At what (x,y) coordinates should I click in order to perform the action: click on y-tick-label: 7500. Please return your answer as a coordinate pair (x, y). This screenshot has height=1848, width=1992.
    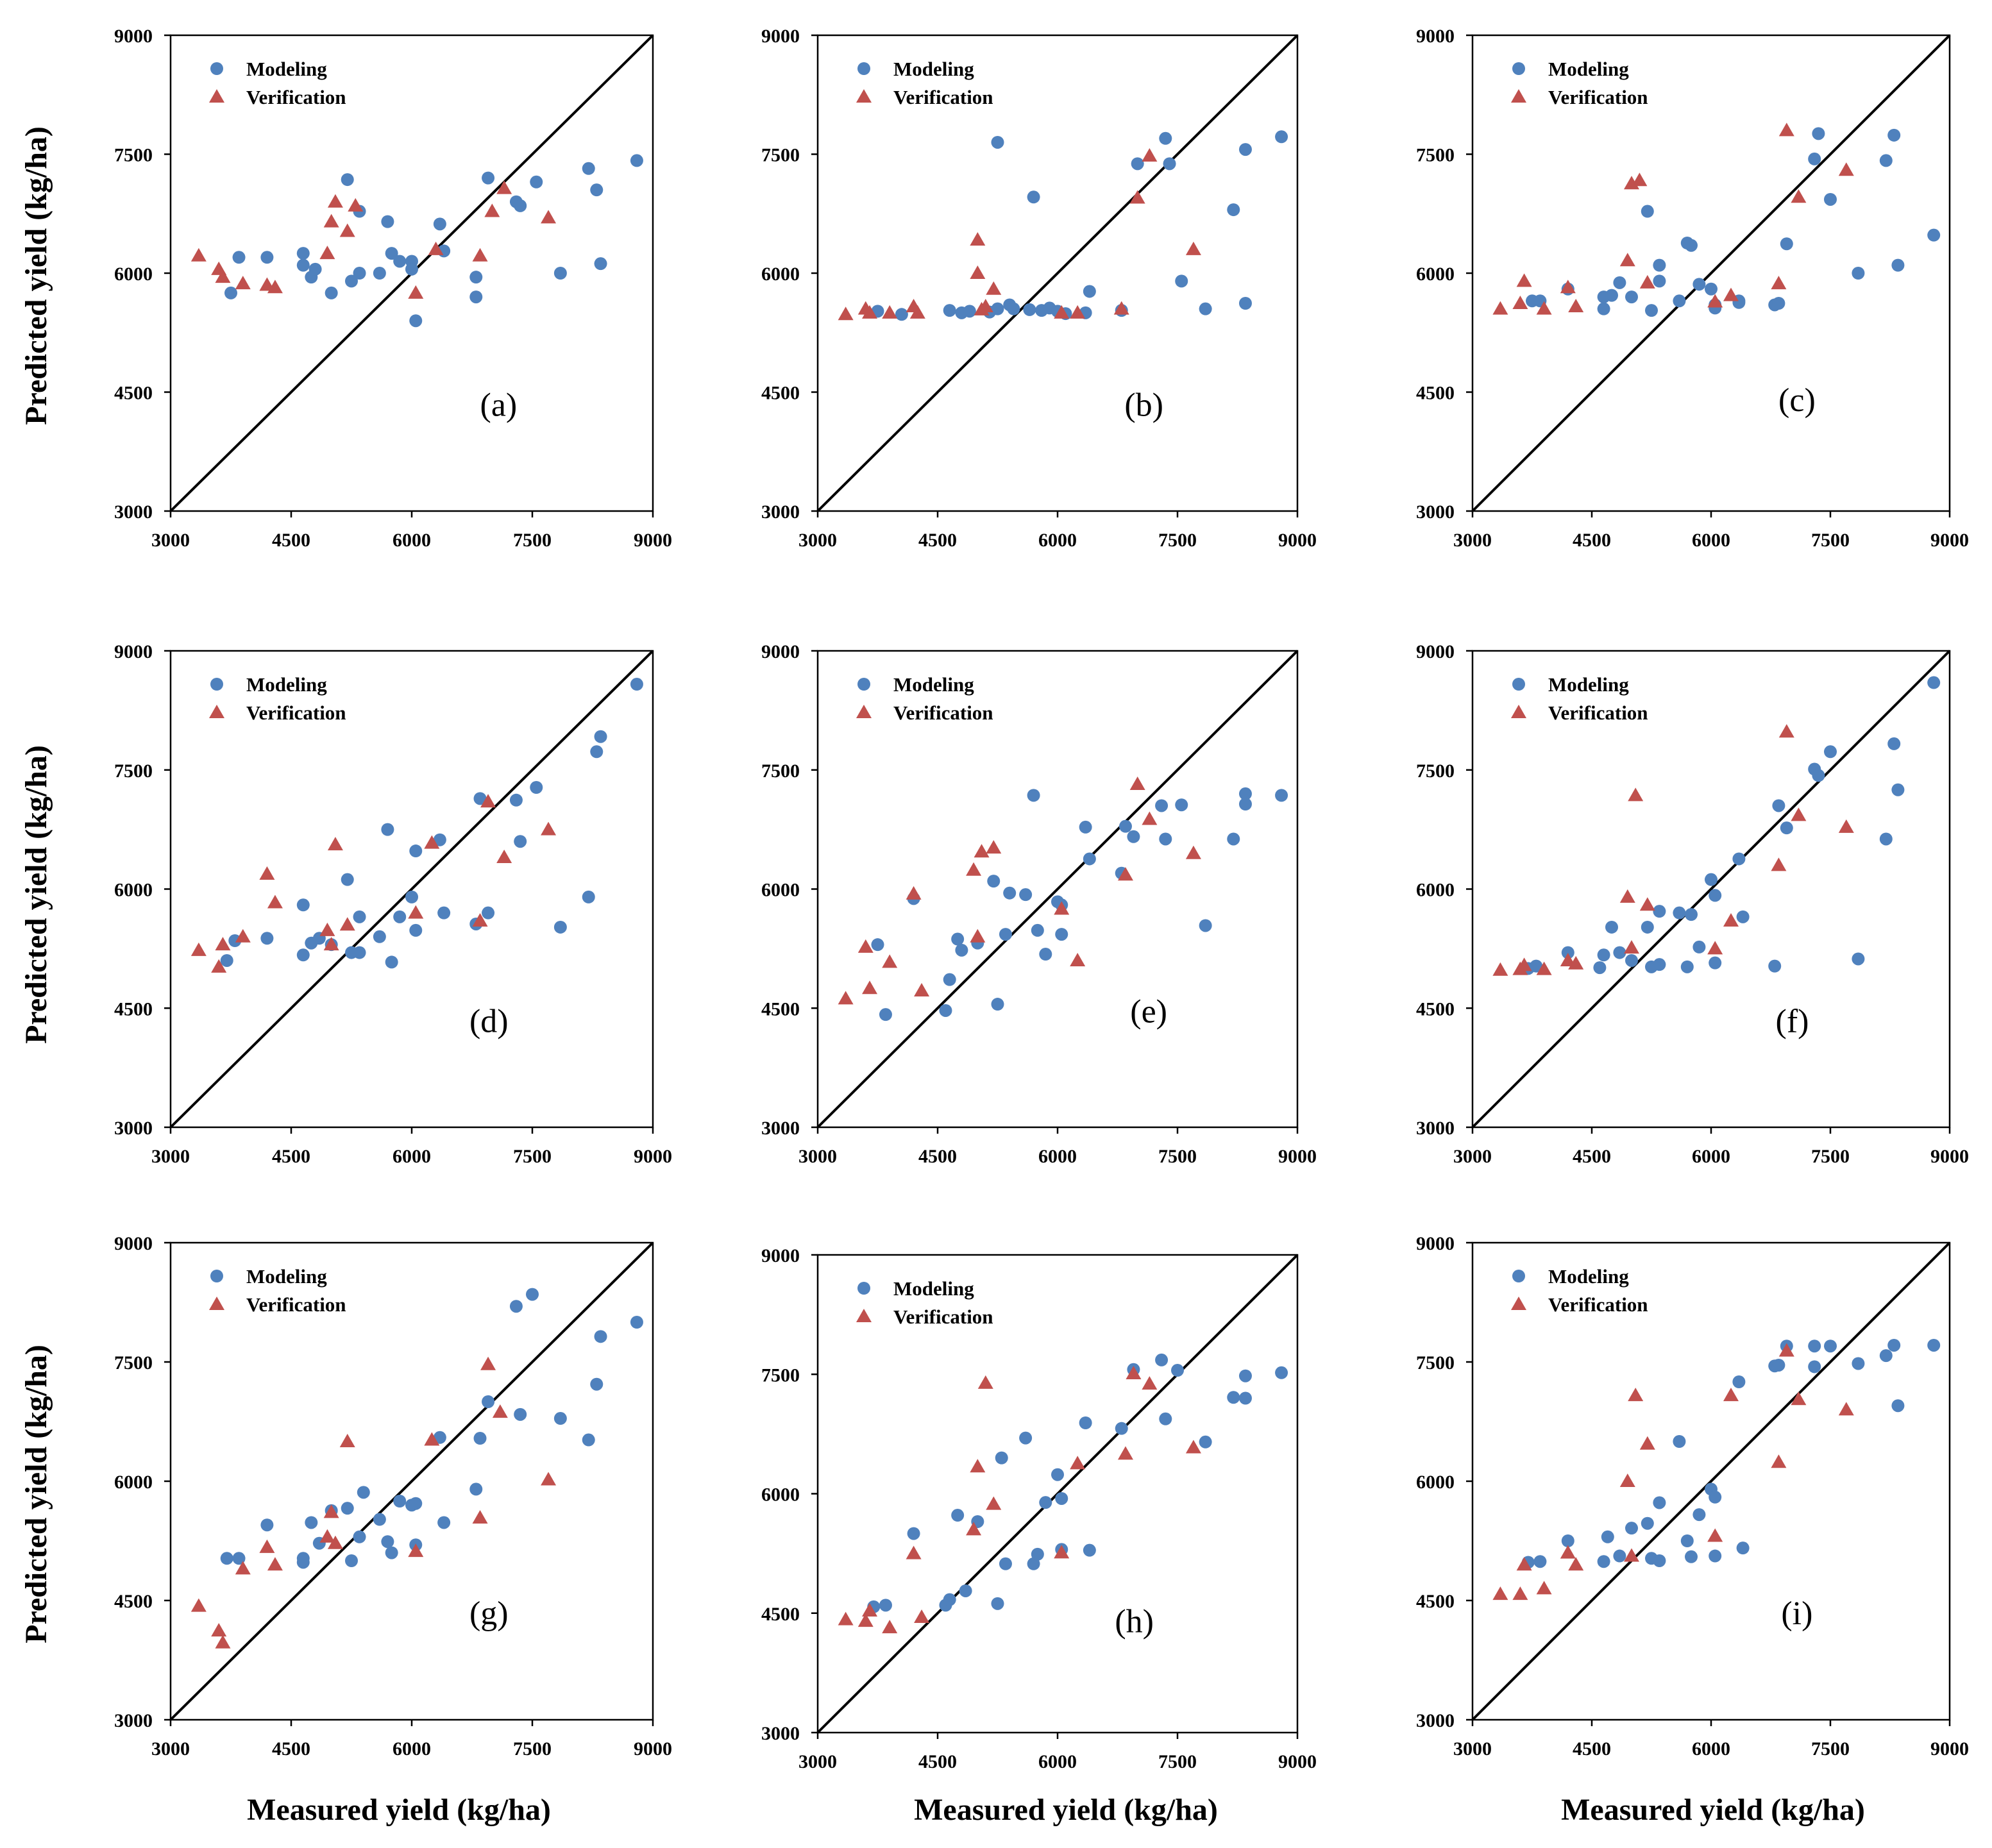
    Looking at the image, I should click on (133, 1362).